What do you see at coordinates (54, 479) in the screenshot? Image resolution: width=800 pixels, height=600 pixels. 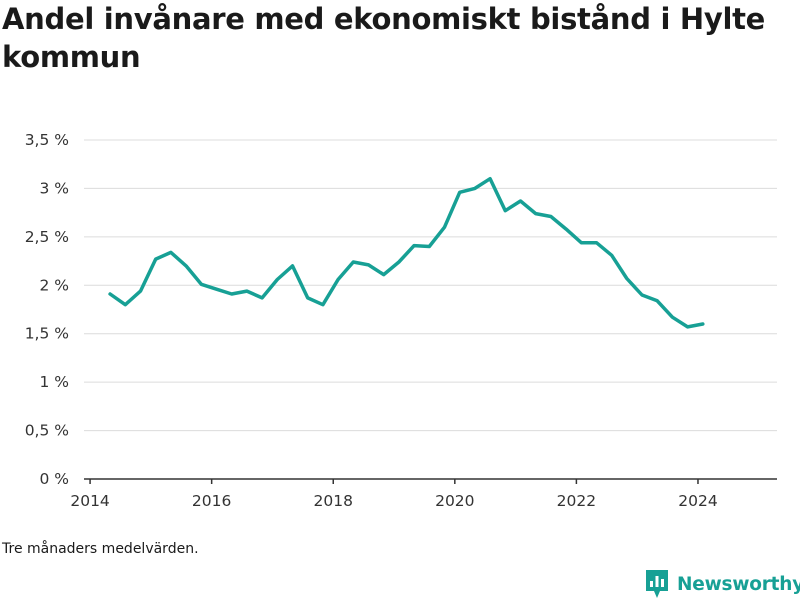 I see `y-tick-label: 0 %` at bounding box center [54, 479].